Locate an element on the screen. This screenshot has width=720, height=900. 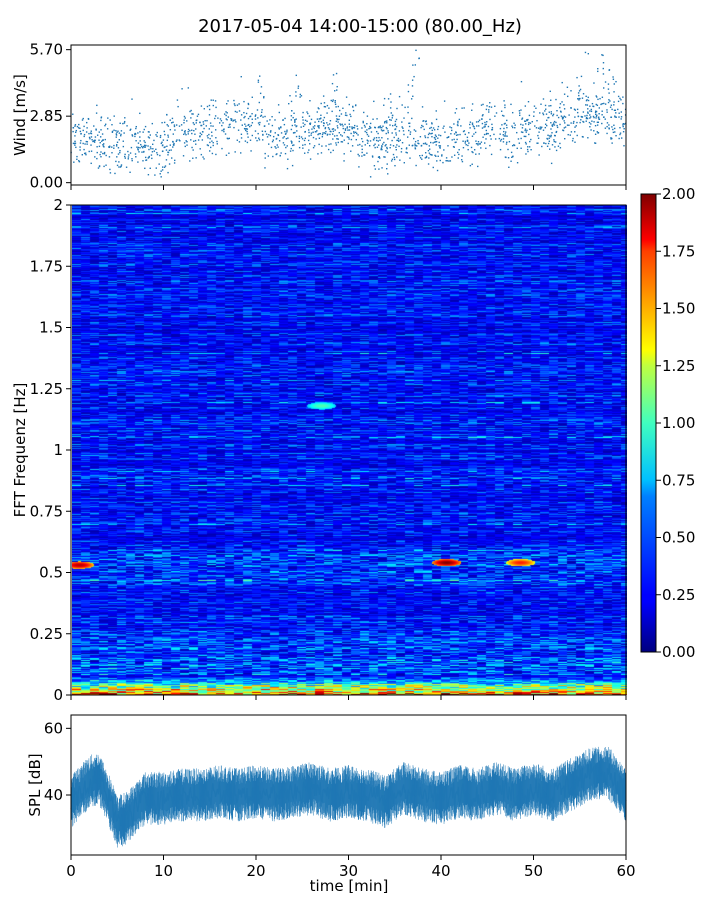
time-x-tick-label: 10 is located at coordinates (163, 871).